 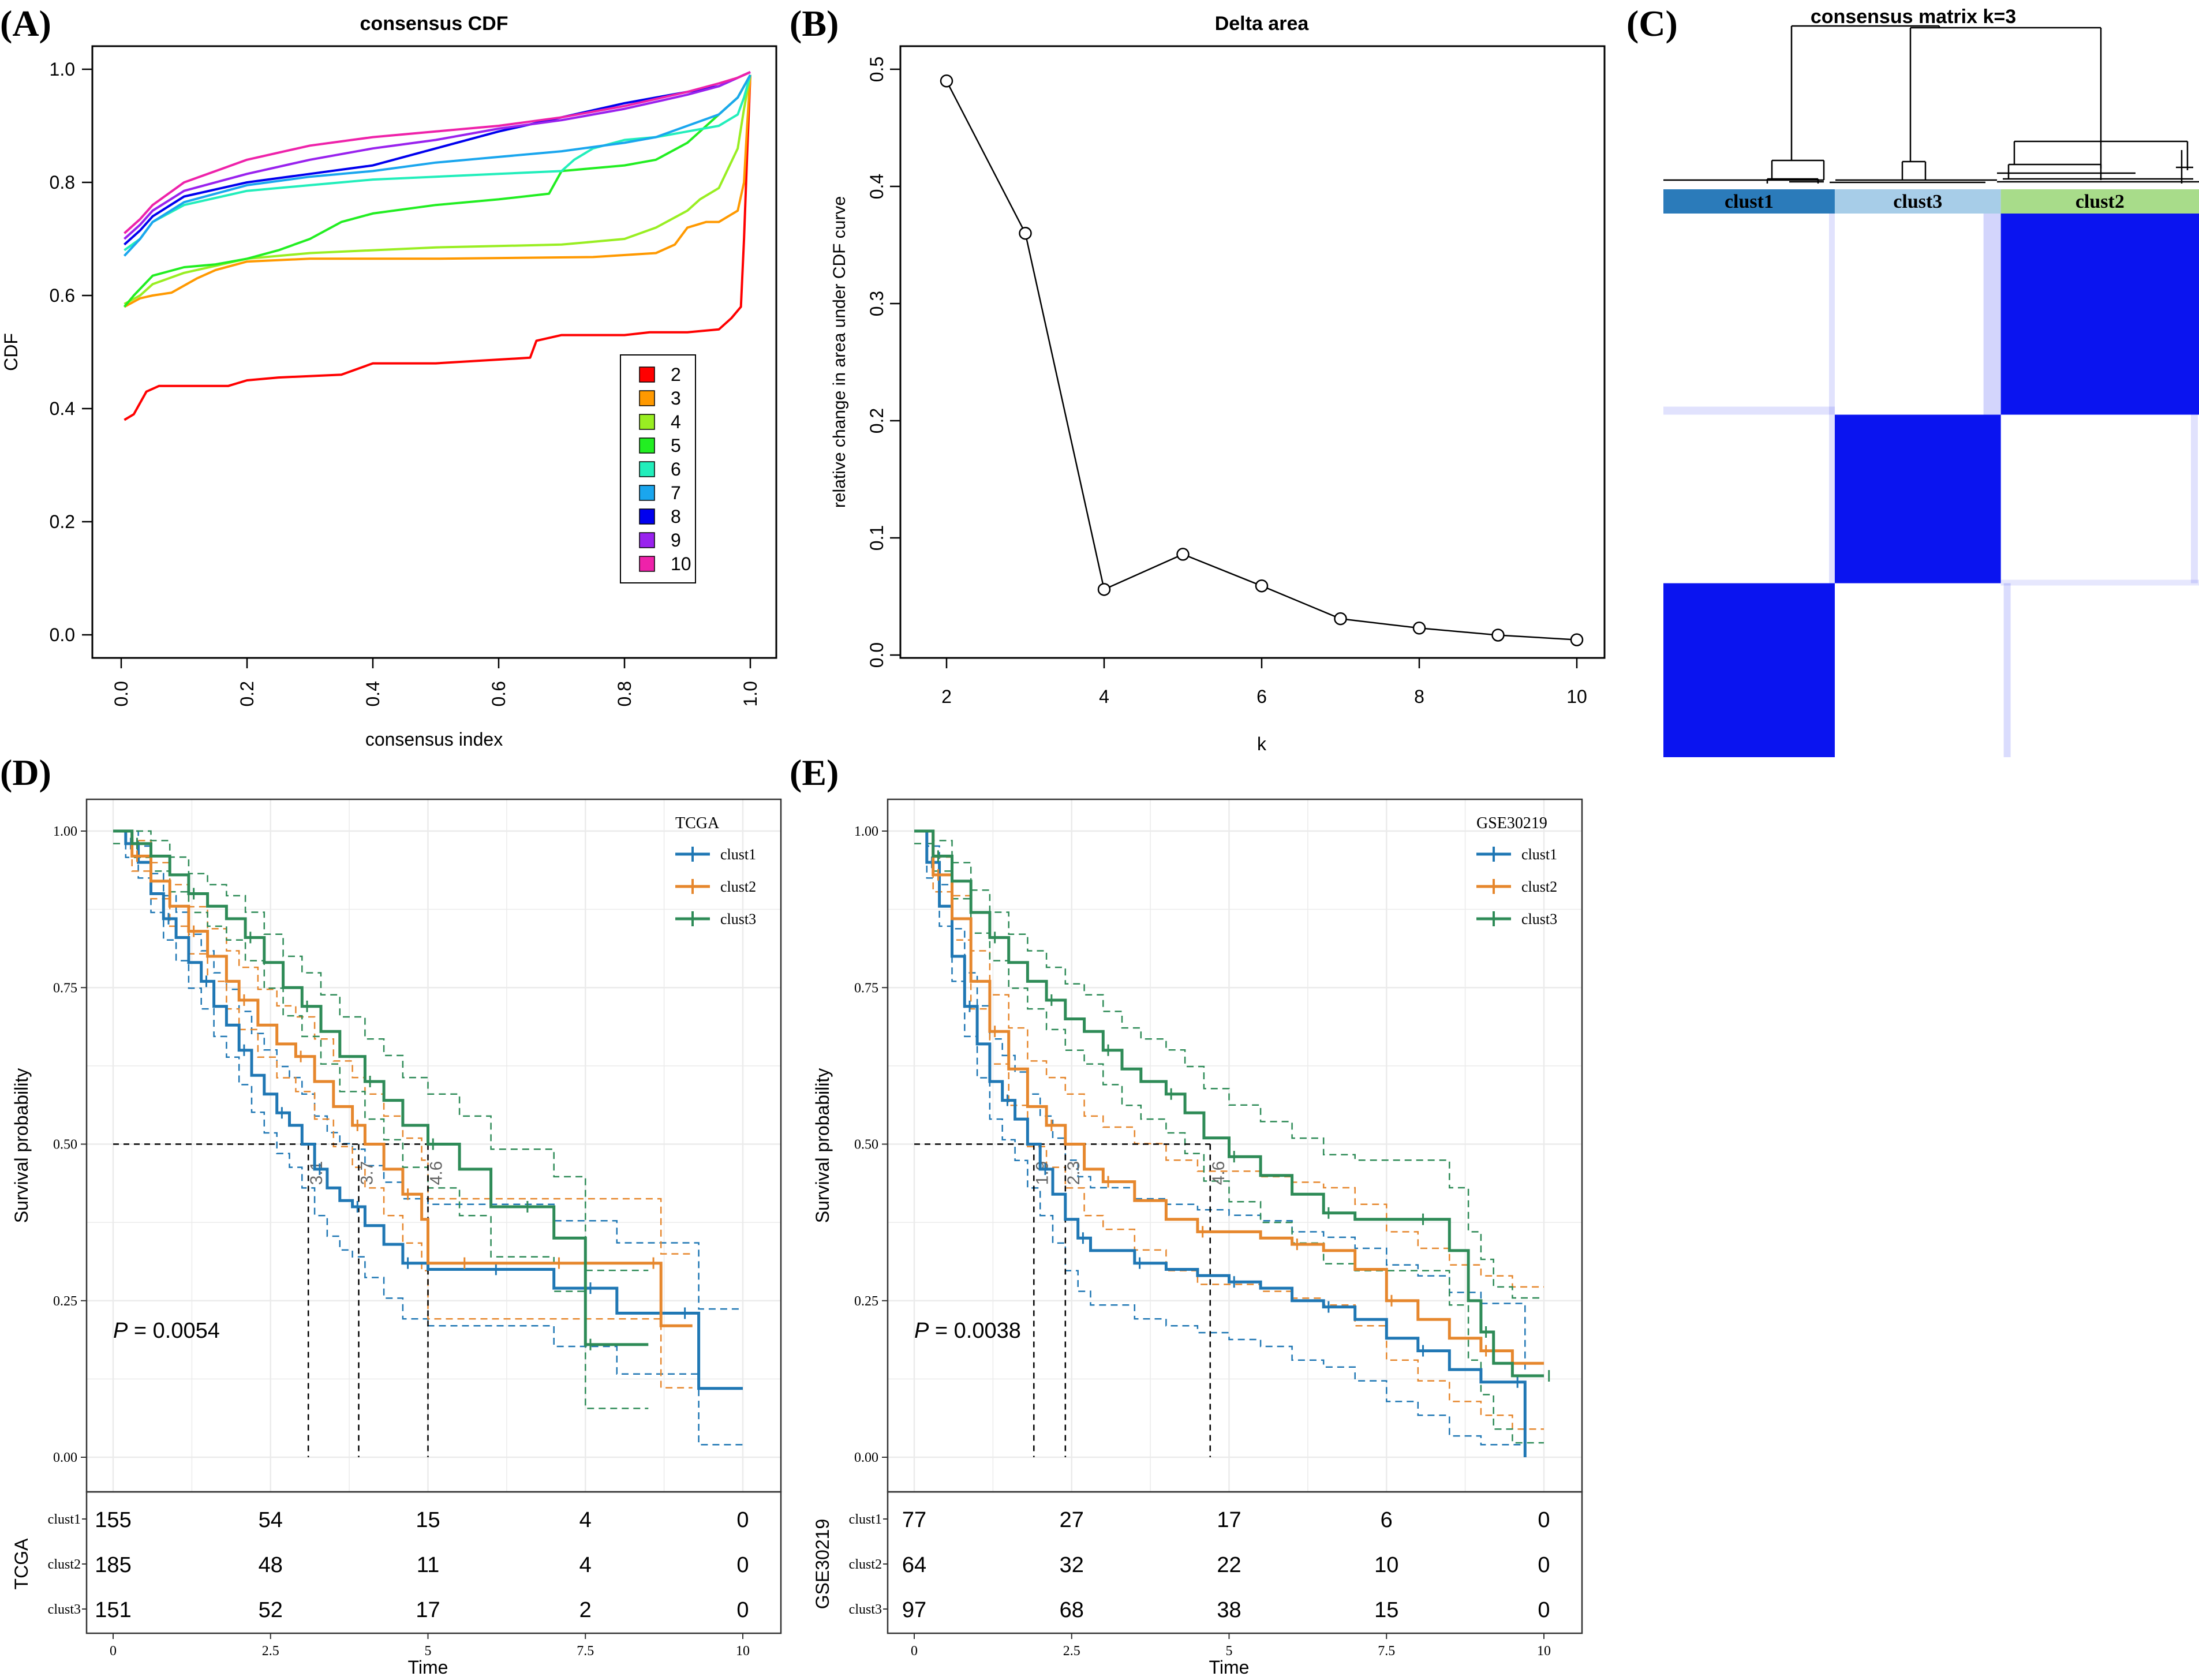 I want to click on cdf-line-k4, so click(x=437, y=190).